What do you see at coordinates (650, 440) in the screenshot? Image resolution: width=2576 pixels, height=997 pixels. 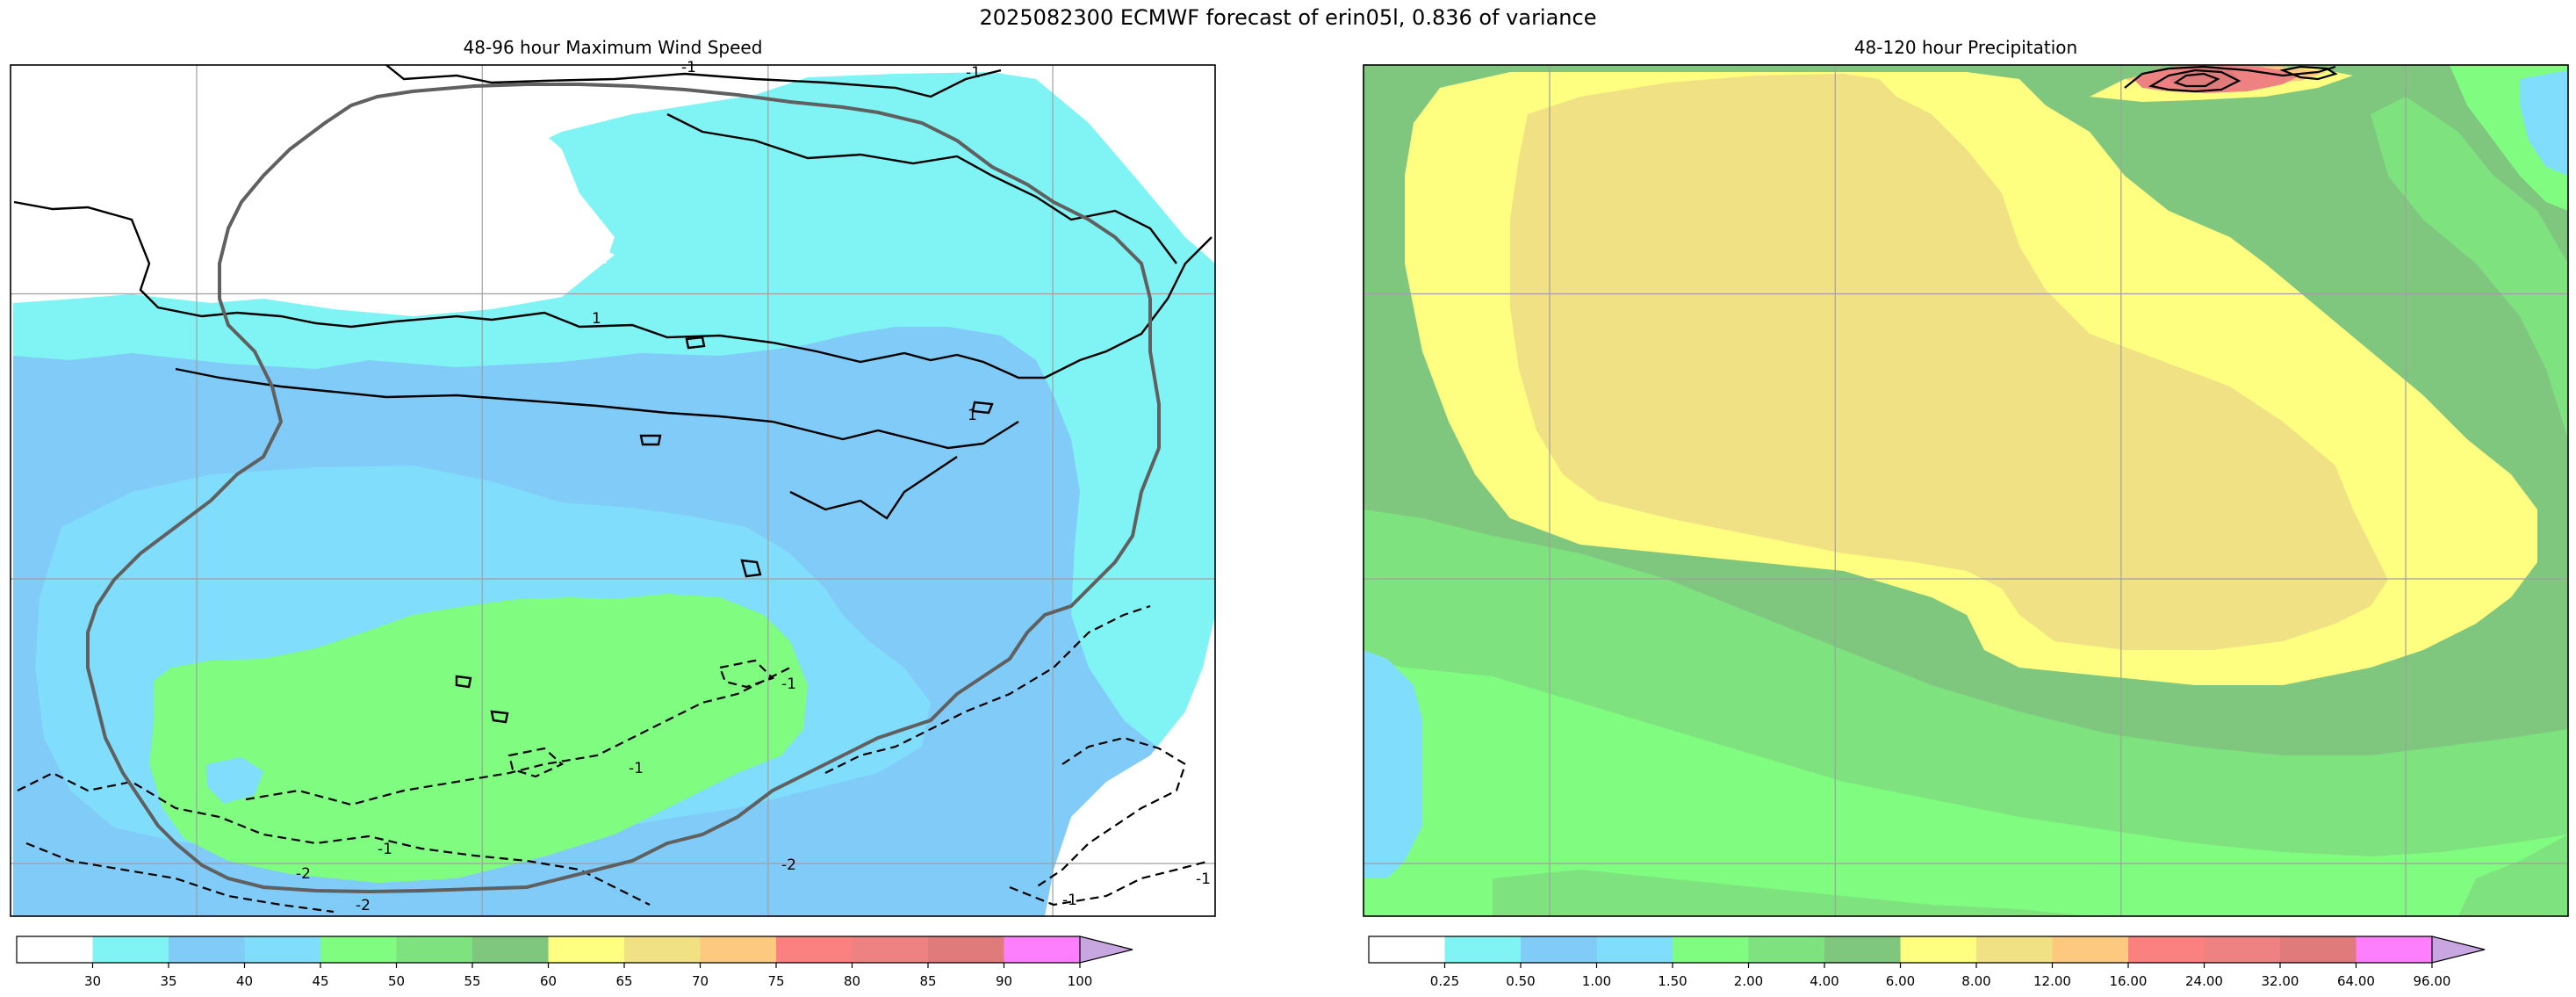 I see `contour-1-small-isle-a` at bounding box center [650, 440].